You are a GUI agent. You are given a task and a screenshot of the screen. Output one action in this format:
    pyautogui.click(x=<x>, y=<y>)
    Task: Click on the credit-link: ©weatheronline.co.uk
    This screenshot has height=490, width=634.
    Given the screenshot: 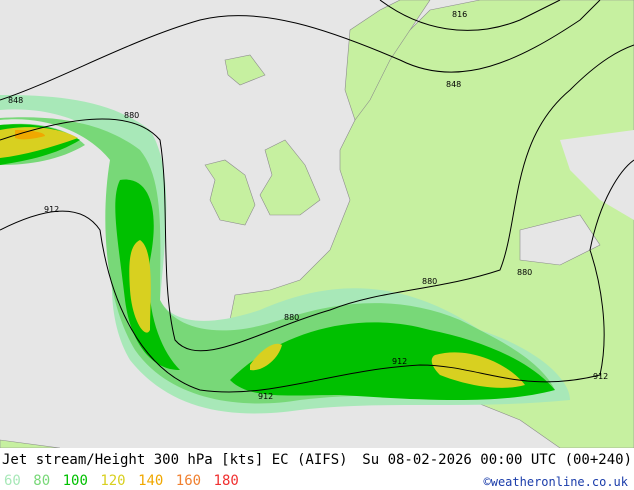 What is the action you would take?
    pyautogui.click(x=556, y=482)
    